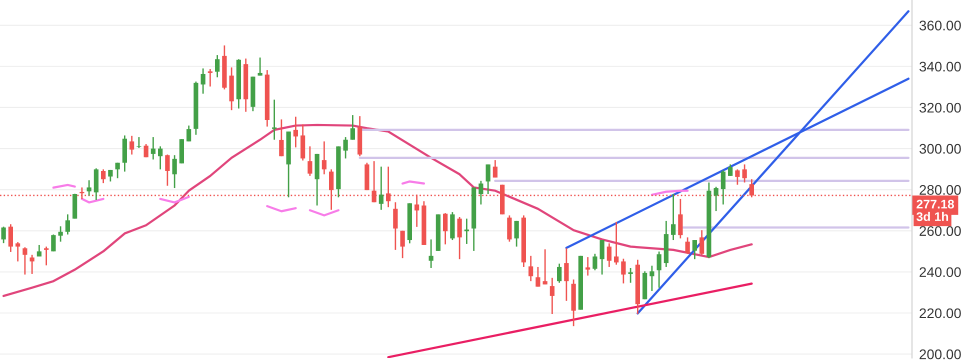 This screenshot has width=967, height=363. I want to click on y-tick-label: 280.00, so click(940, 190).